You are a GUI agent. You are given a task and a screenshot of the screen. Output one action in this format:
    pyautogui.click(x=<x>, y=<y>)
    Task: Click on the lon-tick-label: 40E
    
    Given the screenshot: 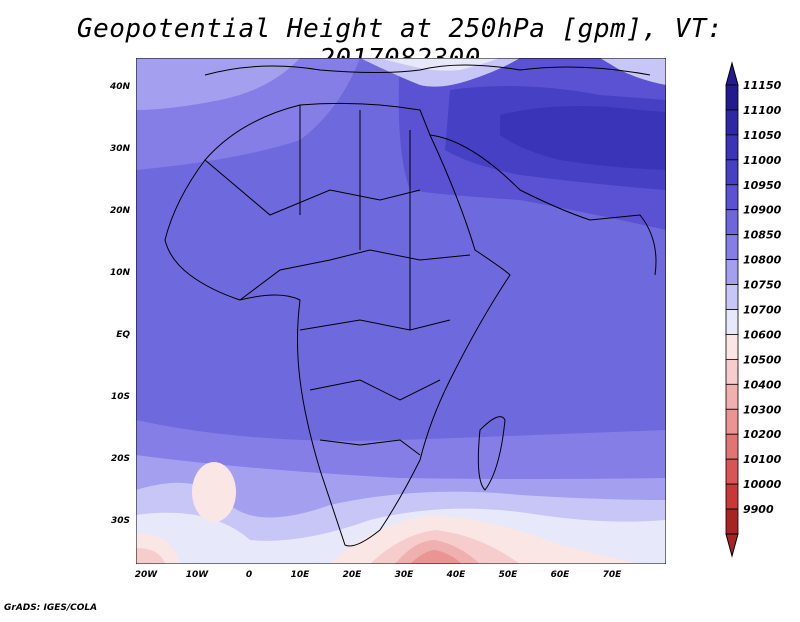 What is the action you would take?
    pyautogui.click(x=456, y=575)
    